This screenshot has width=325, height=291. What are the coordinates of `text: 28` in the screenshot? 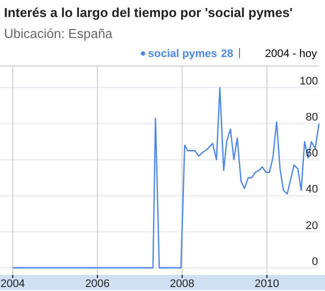 It's located at (227, 54).